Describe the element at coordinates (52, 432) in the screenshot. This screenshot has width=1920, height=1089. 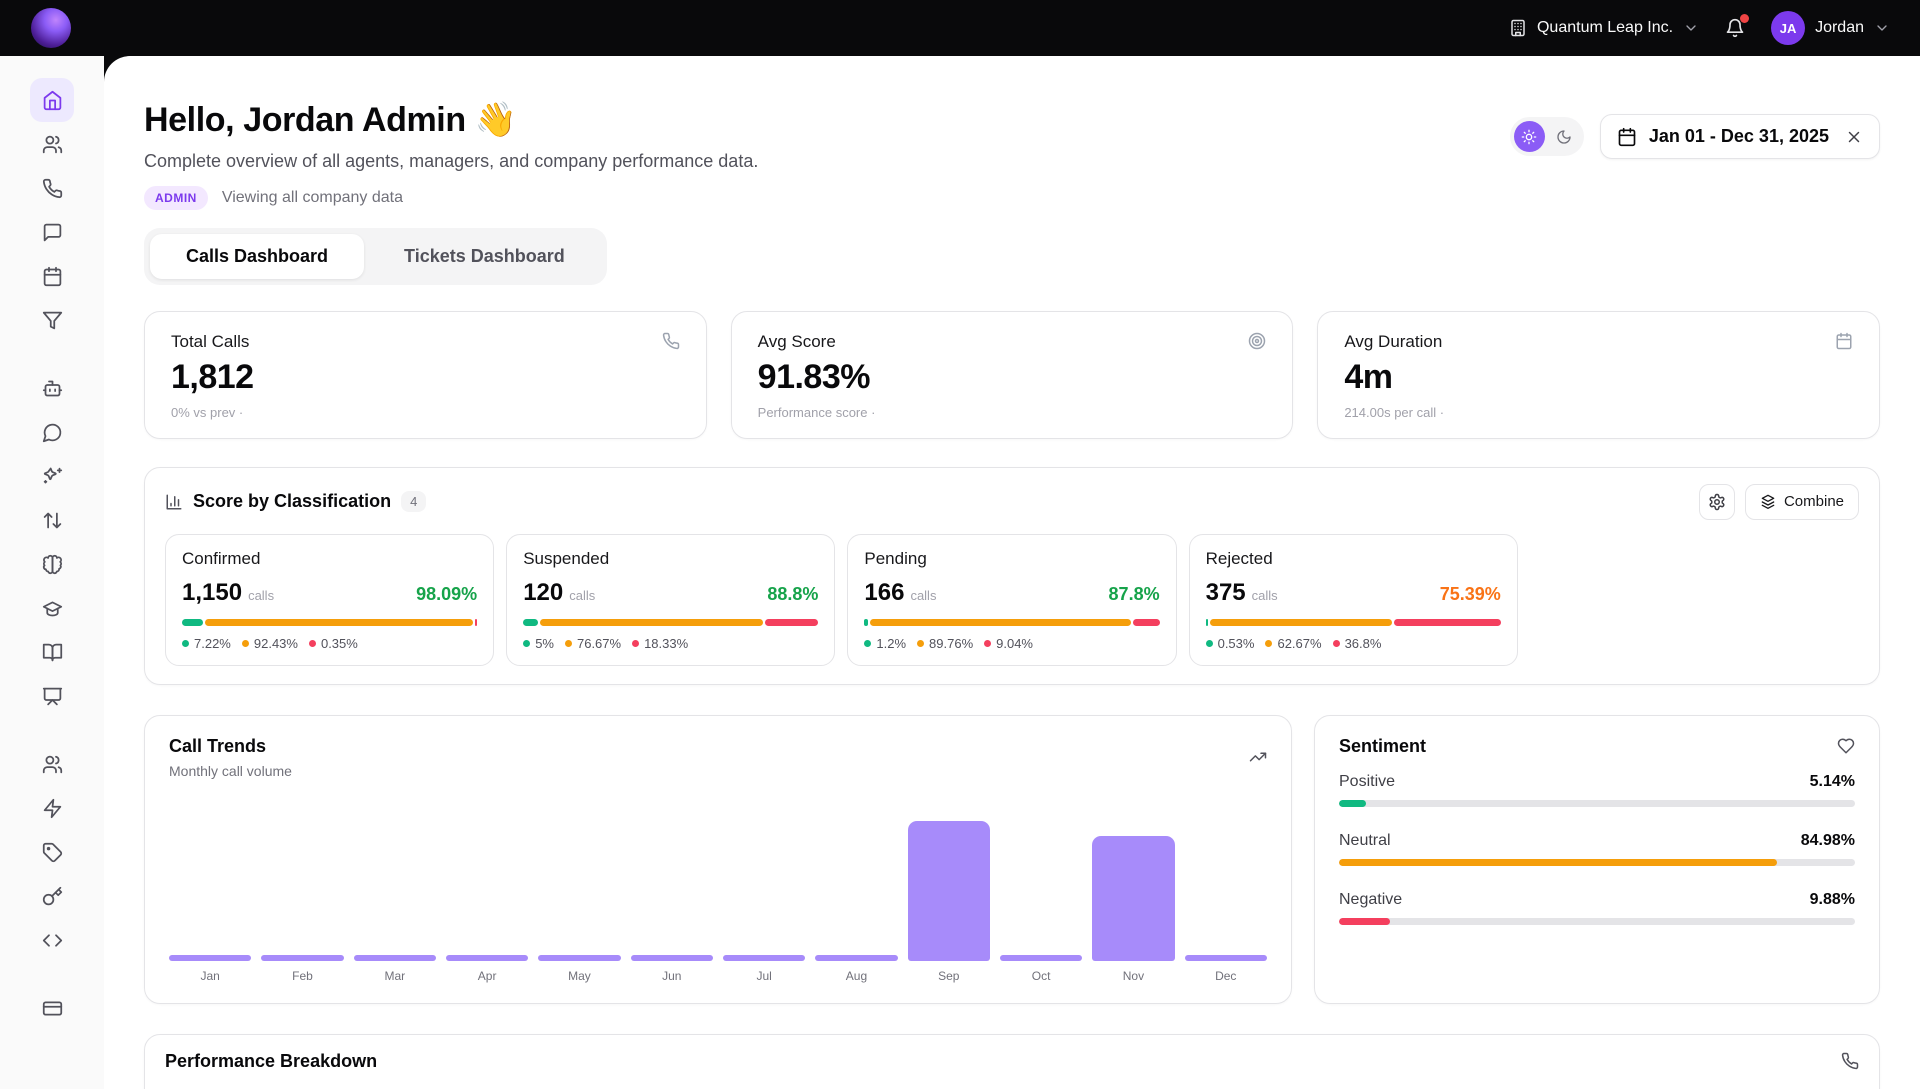
I see `sidebar-item-conversations` at that location.